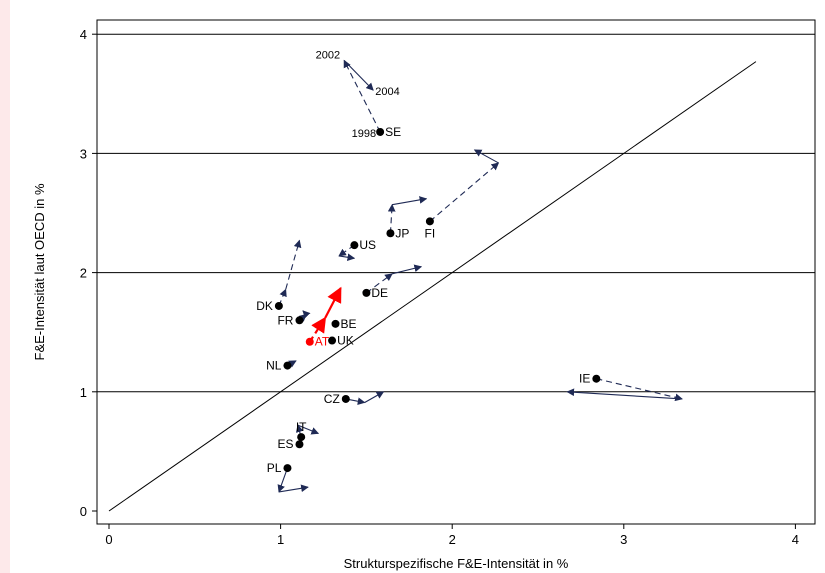  I want to click on y-tick-label: 1, so click(83, 392).